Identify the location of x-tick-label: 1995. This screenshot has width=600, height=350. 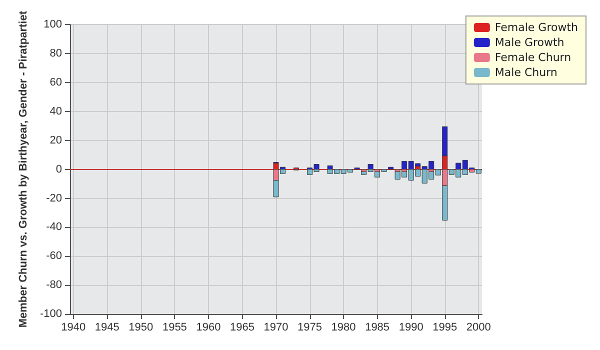
(445, 328).